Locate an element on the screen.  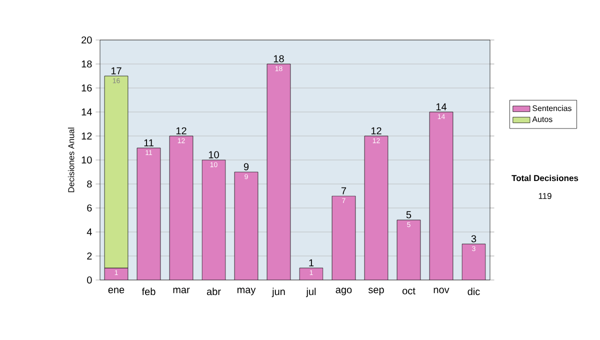
y-tick-label: 8 is located at coordinates (89, 184).